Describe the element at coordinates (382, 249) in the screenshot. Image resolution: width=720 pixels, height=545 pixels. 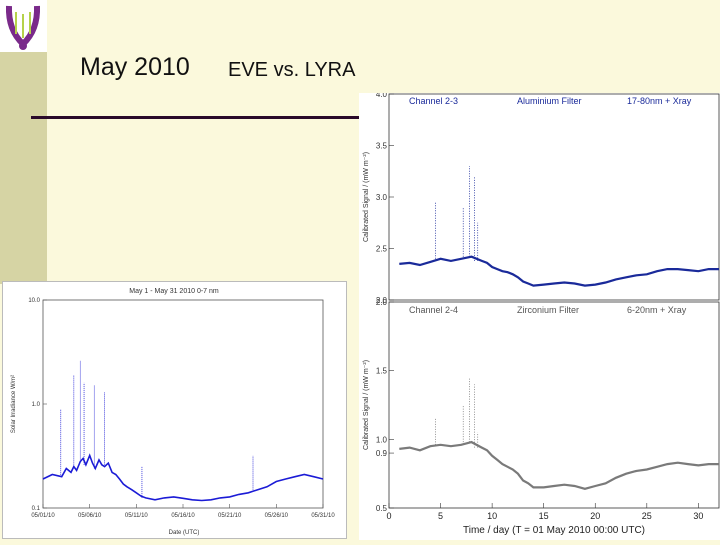
I see `lyra-ch3-y-tick-label: 2.5` at that location.